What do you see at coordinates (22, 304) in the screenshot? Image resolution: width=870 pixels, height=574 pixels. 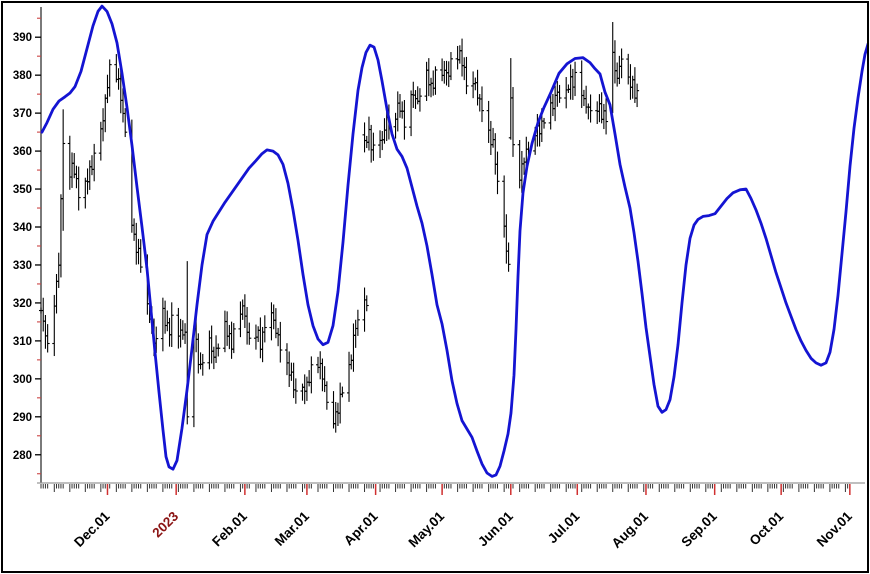 I see `svg-text: 320` at bounding box center [22, 304].